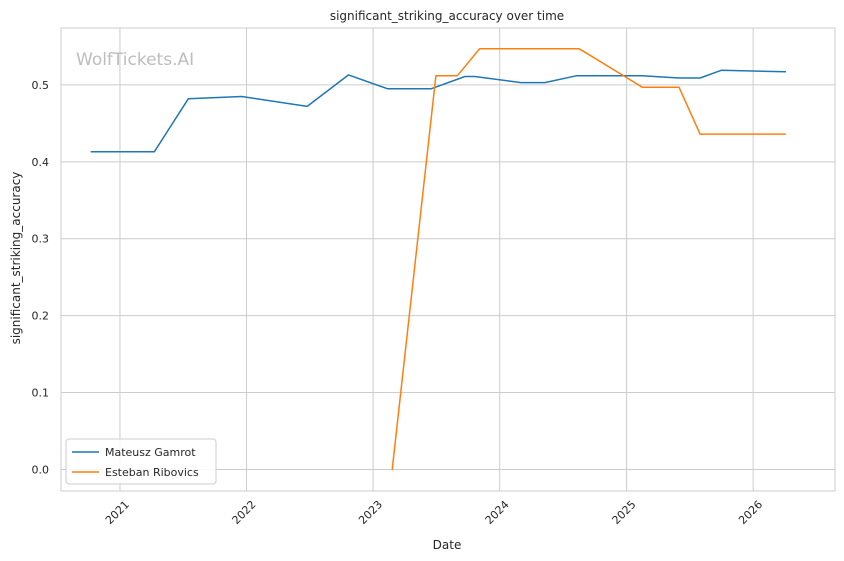  What do you see at coordinates (41, 162) in the screenshot?
I see `y-tick-label: 0.4` at bounding box center [41, 162].